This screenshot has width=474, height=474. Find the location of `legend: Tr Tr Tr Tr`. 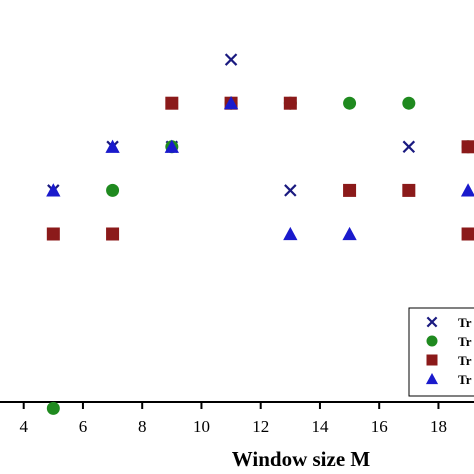

legend: Tr Tr Tr Tr is located at coordinates (441, 352).